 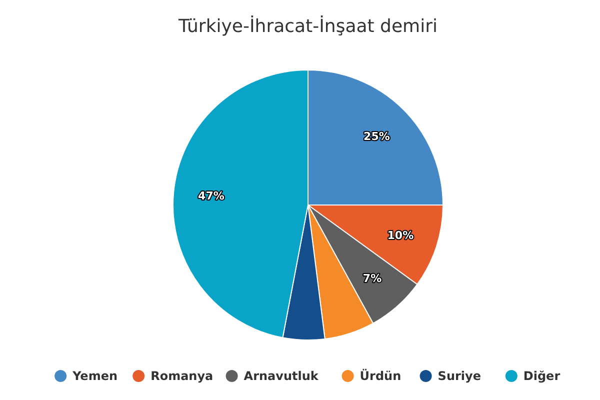 I want to click on legend-label: Diğer, so click(x=541, y=376).